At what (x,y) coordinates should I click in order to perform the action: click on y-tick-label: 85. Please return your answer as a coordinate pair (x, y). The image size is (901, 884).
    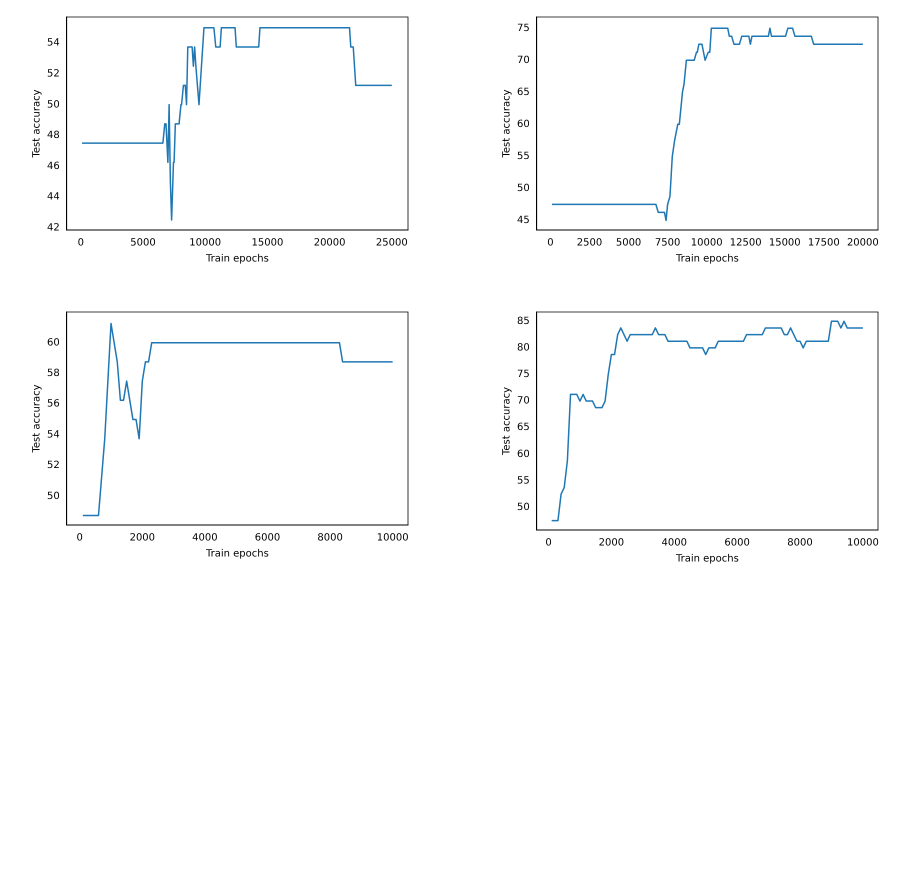
    Looking at the image, I should click on (523, 321).